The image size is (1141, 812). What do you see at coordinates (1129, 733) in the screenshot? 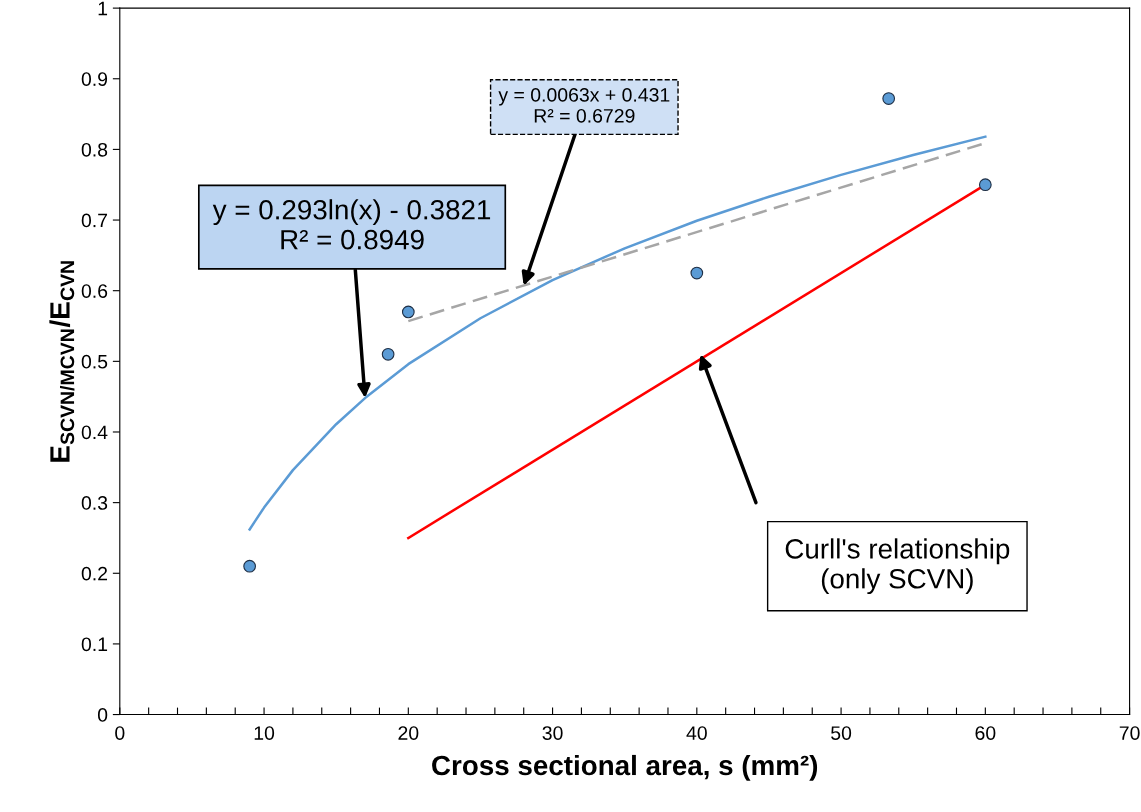
I see `x-tick-label: 70` at bounding box center [1129, 733].